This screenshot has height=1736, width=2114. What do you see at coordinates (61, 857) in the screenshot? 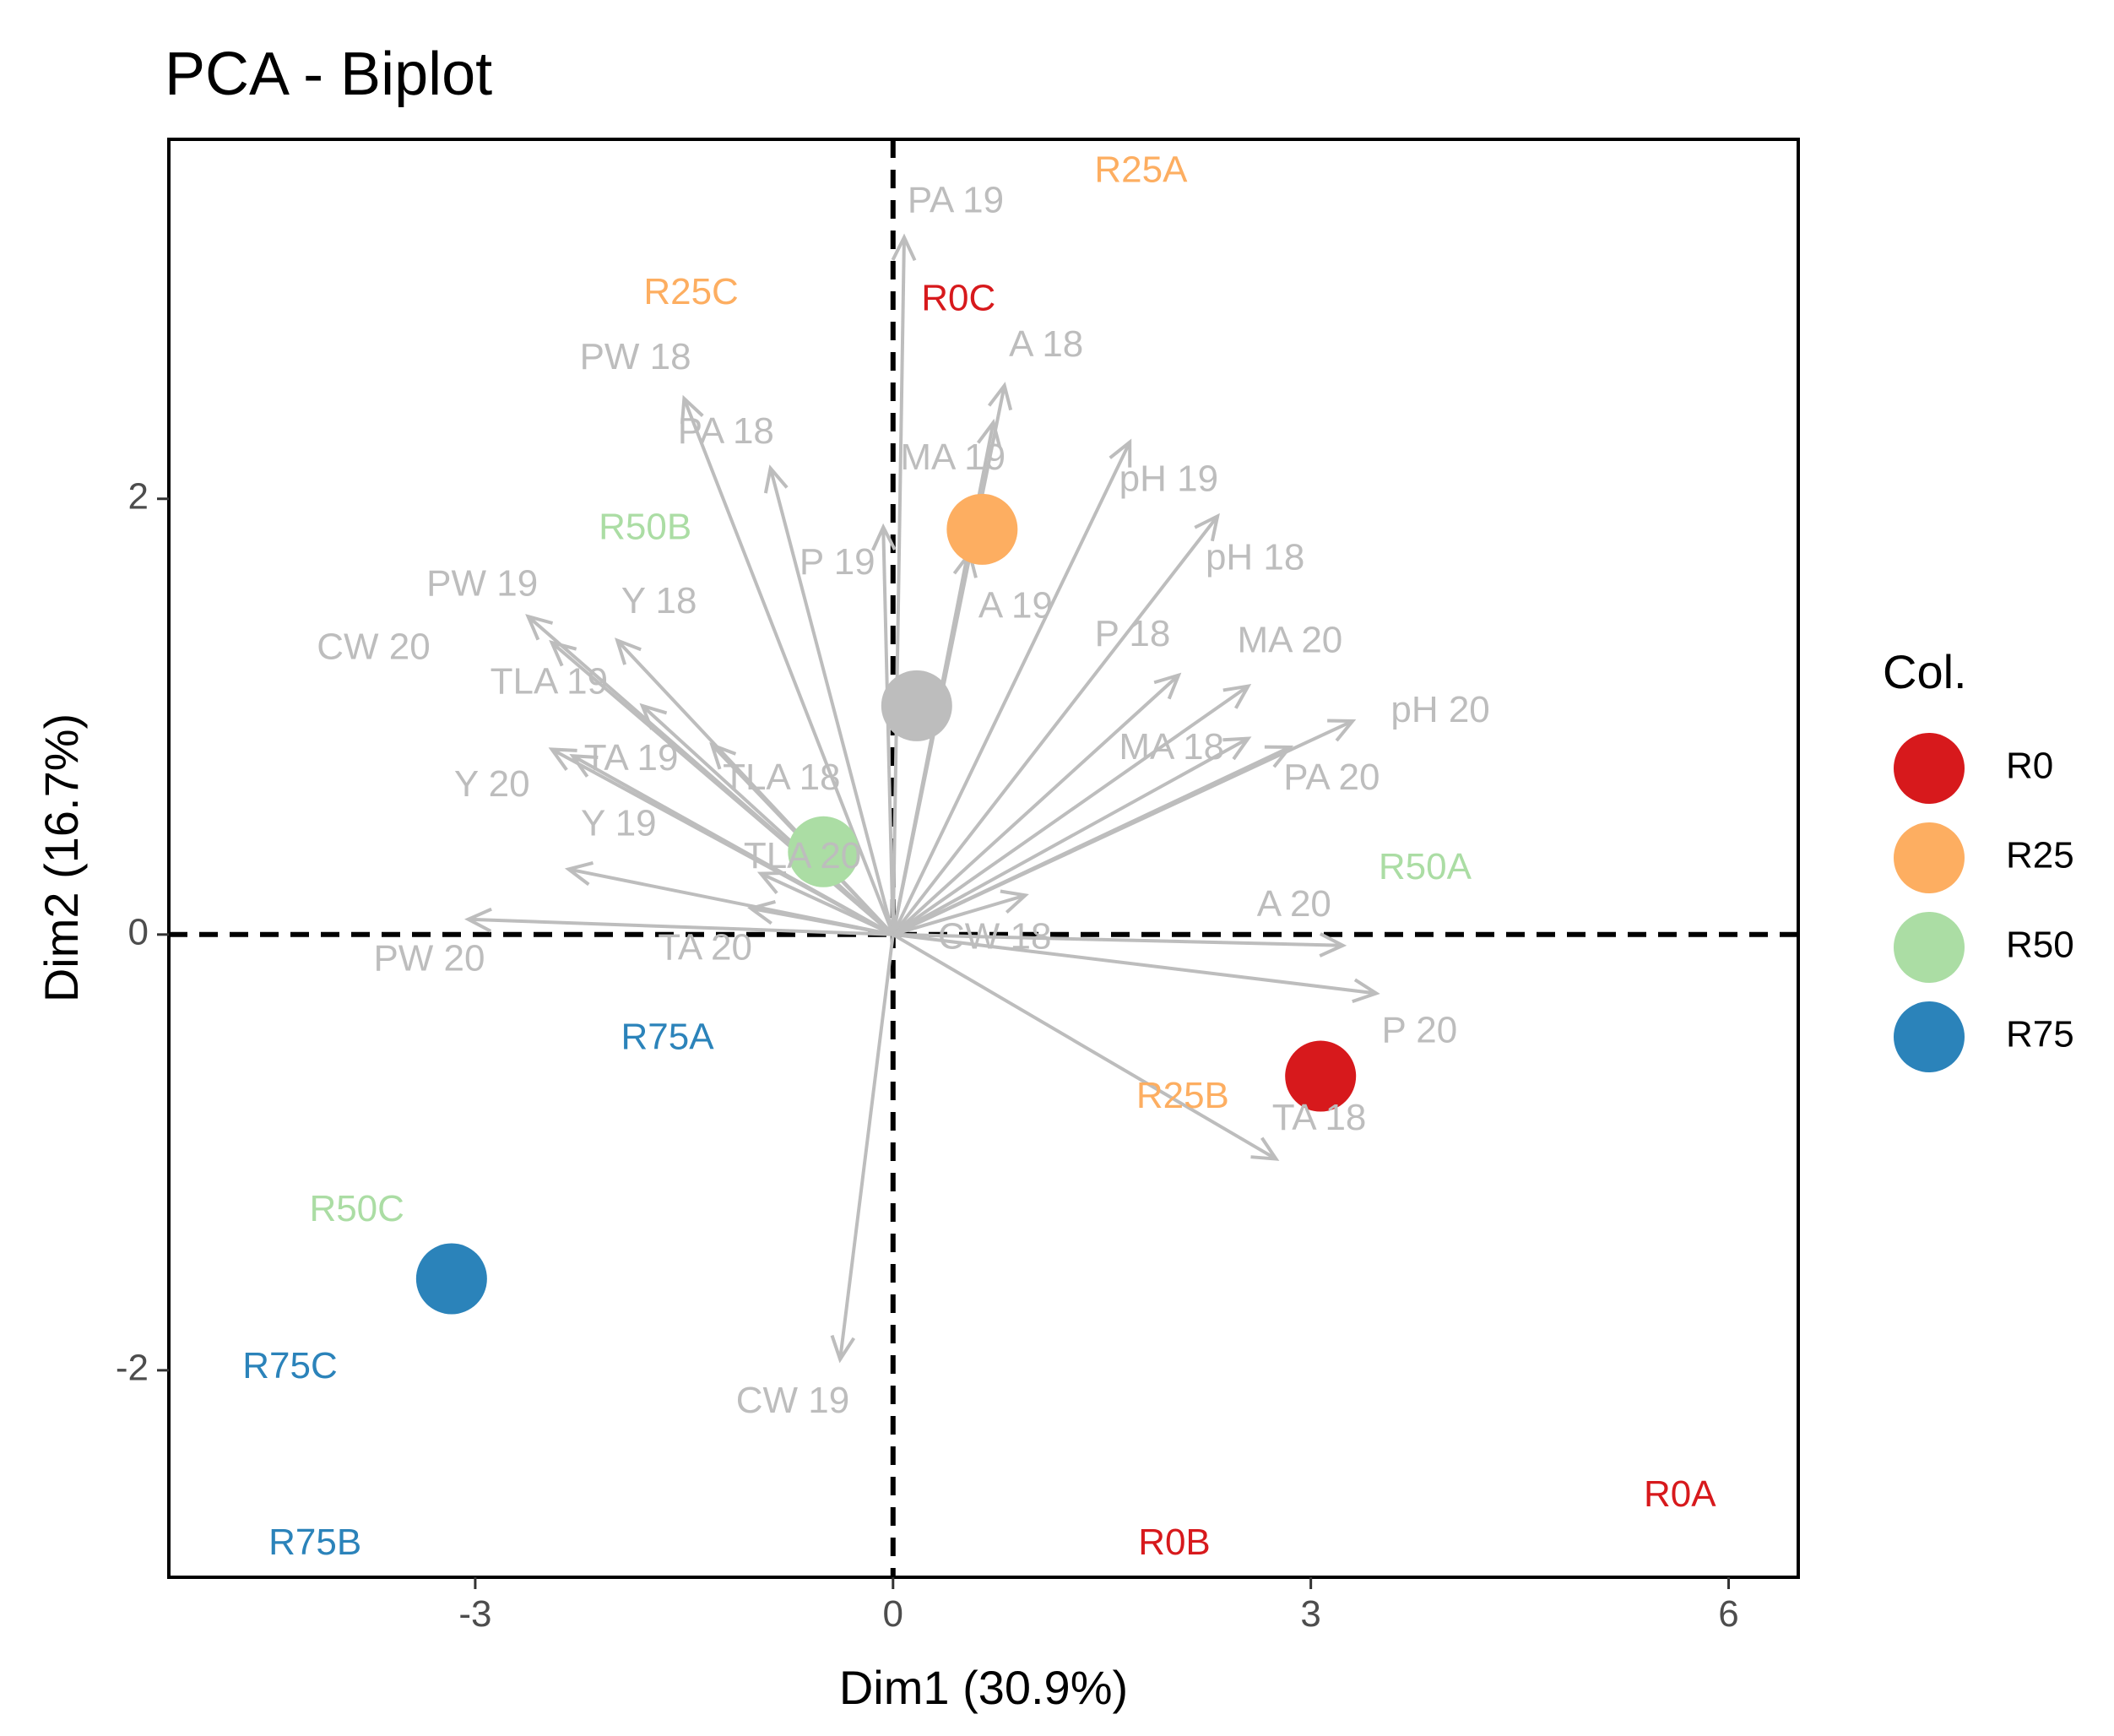
I see `y-axis-title: Dim2 (16.7%)` at bounding box center [61, 857].